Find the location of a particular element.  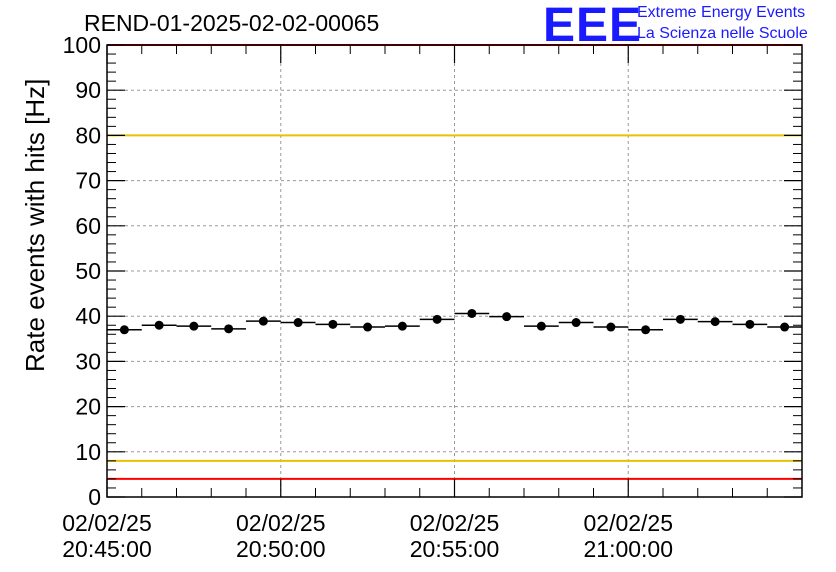

eee-logo: EEE is located at coordinates (593, 26).